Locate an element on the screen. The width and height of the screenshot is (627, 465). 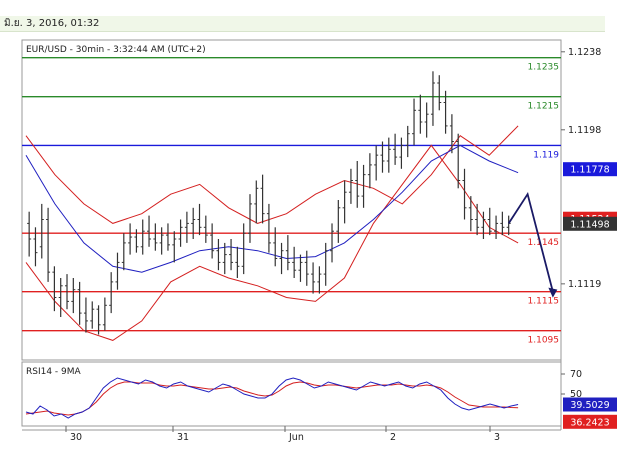
level-label: 1.1145 is located at coordinates (544, 243).